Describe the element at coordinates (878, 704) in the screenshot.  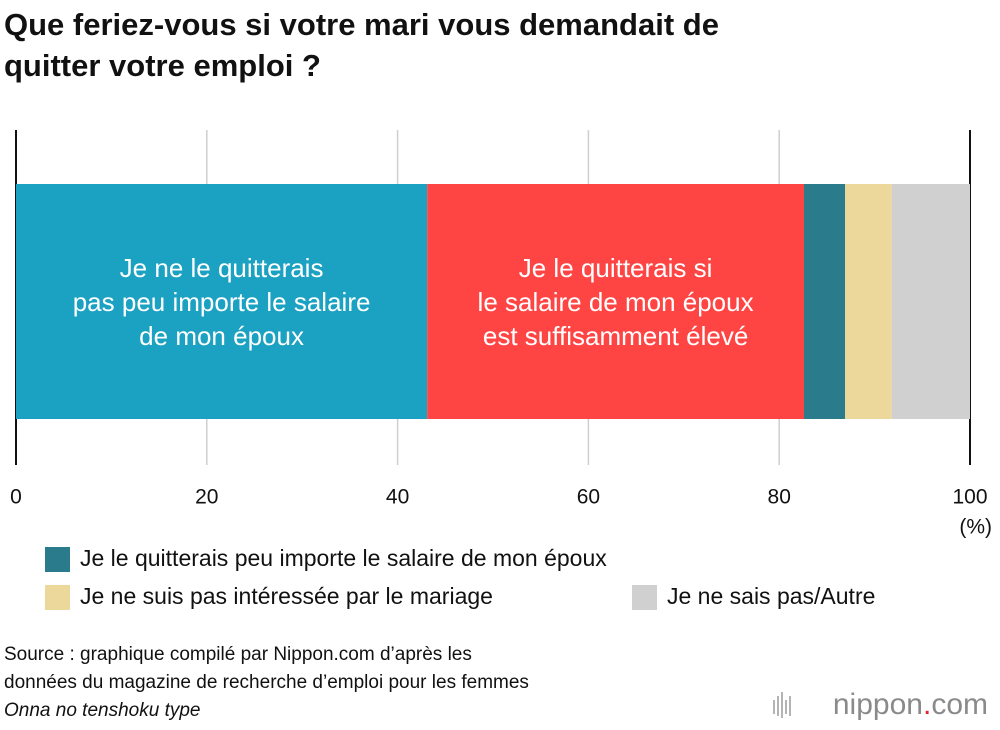
I see `logo-part: nippon` at that location.